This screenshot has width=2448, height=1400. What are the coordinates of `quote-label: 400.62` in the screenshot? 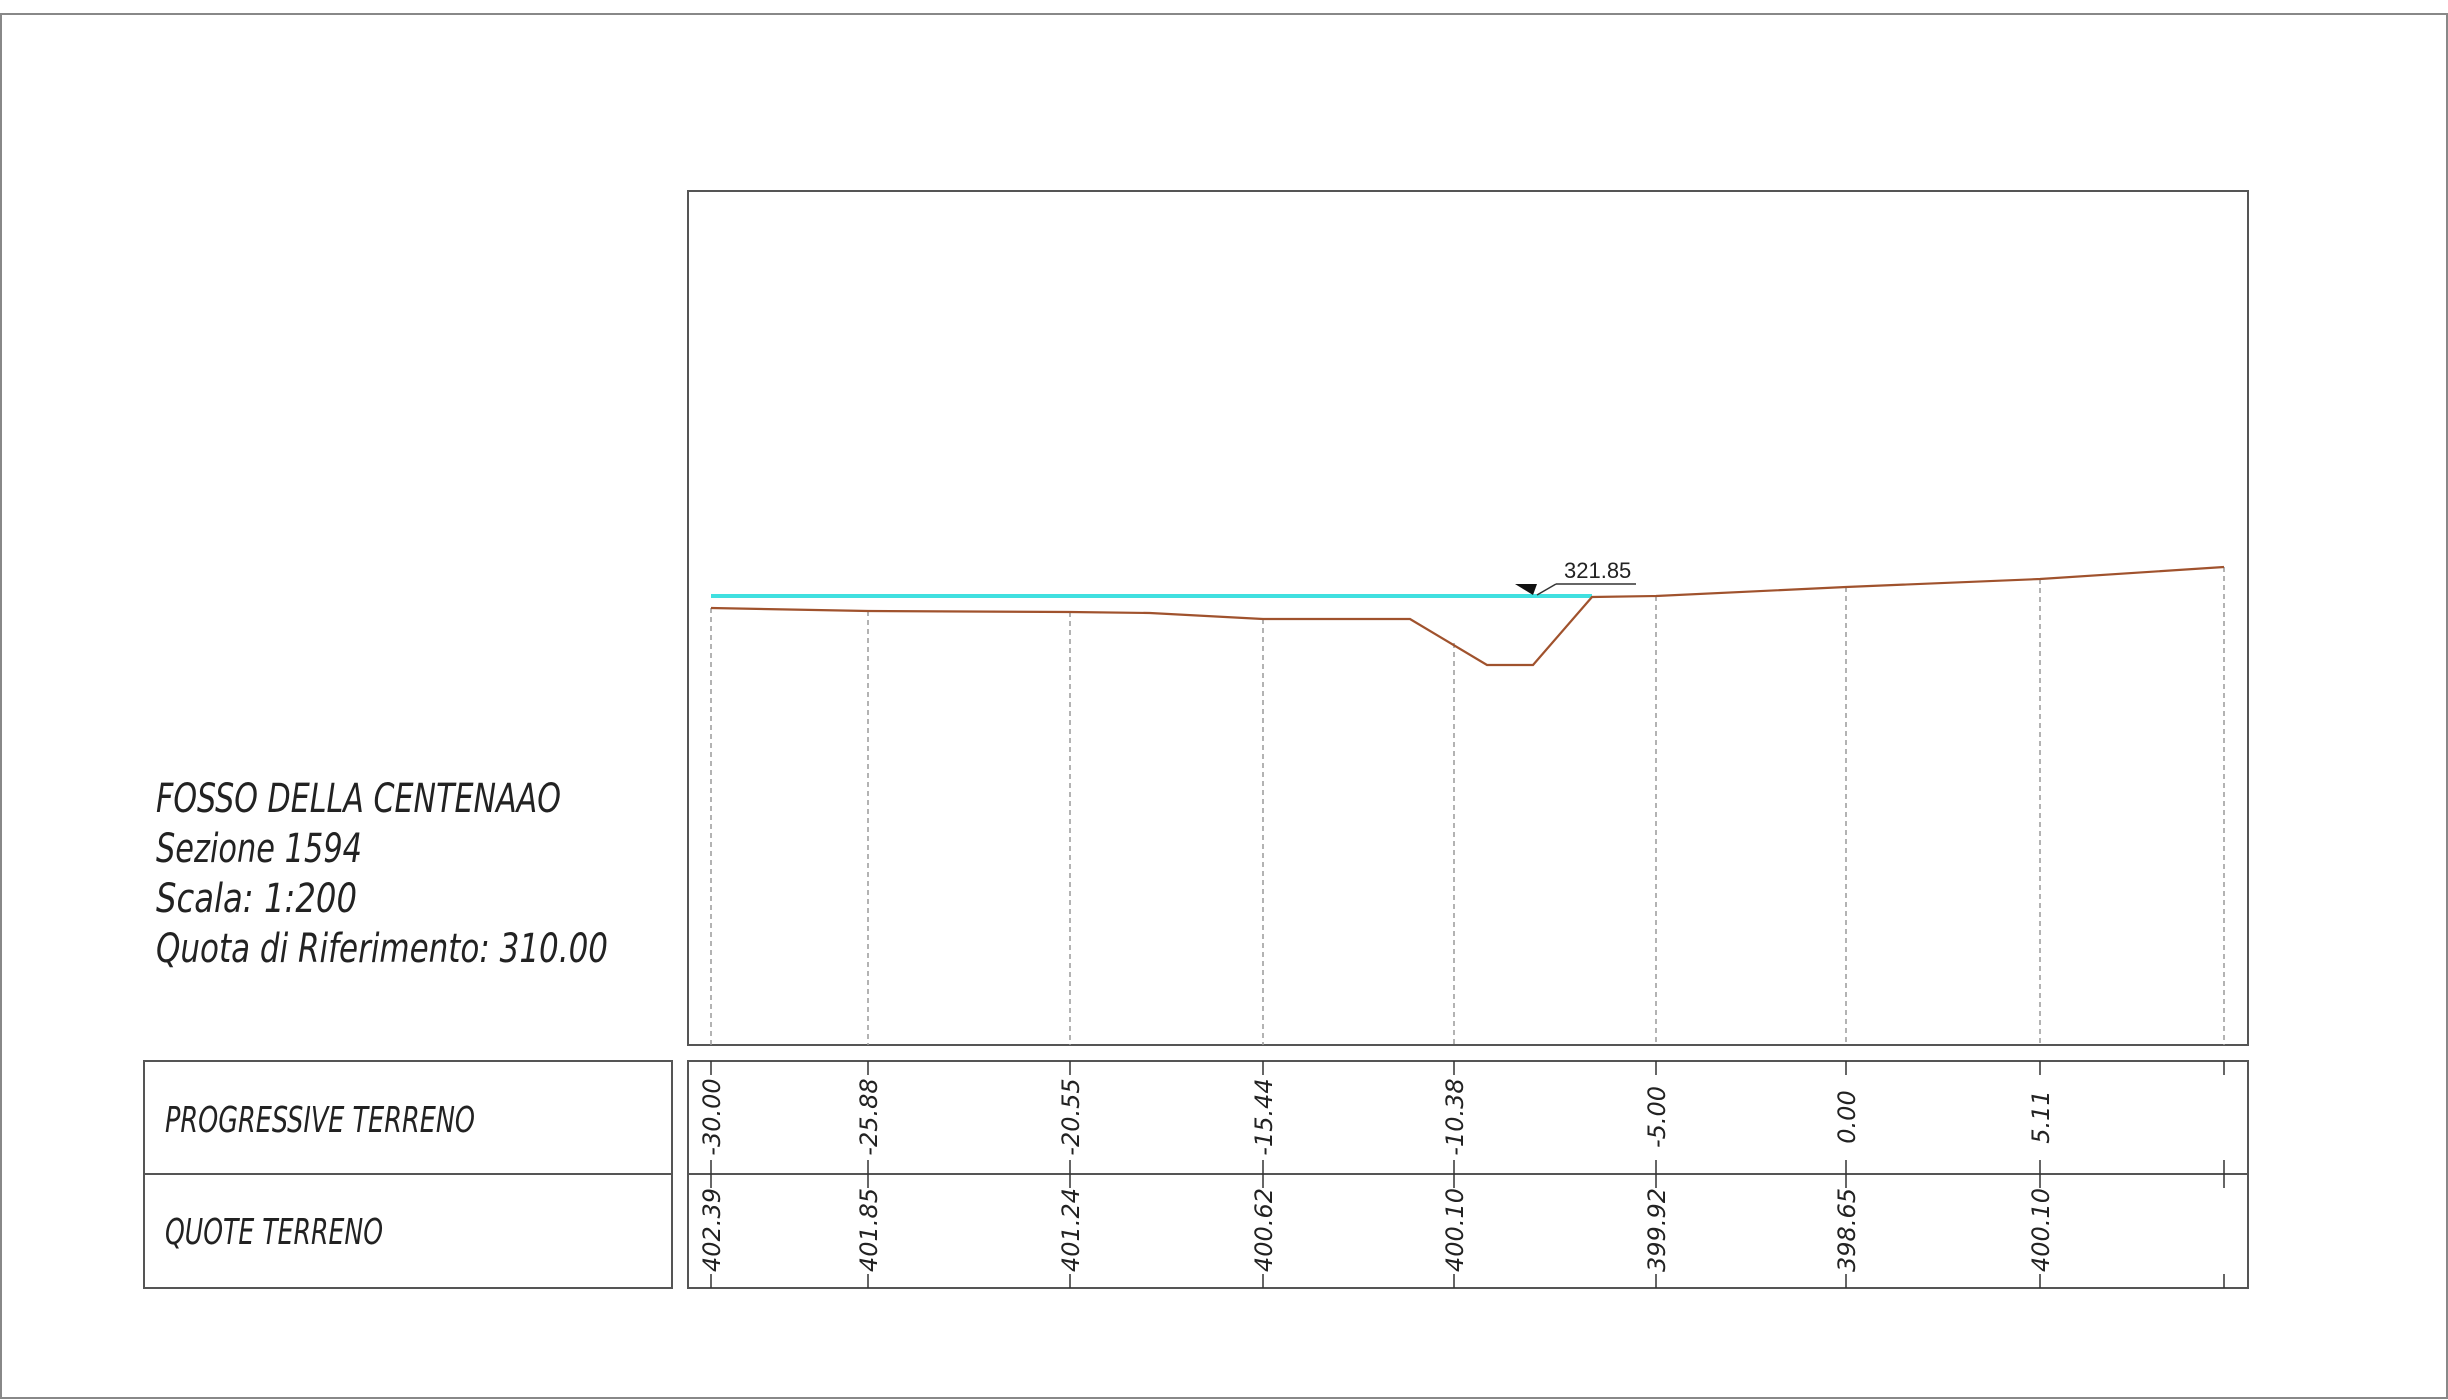 It's located at (1264, 1230).